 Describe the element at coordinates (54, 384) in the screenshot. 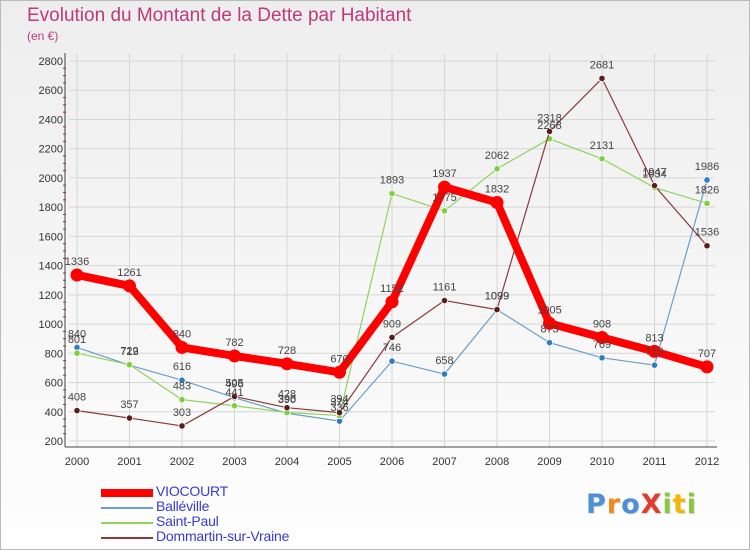

I see `y-tick-label: 600` at that location.